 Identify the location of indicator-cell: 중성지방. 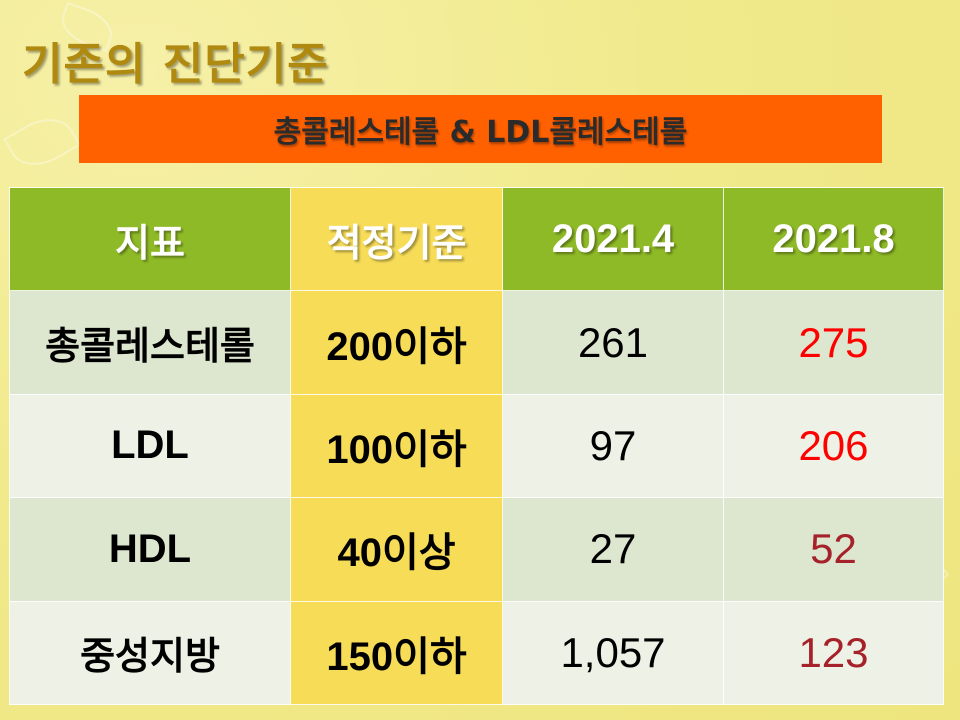
(150, 653).